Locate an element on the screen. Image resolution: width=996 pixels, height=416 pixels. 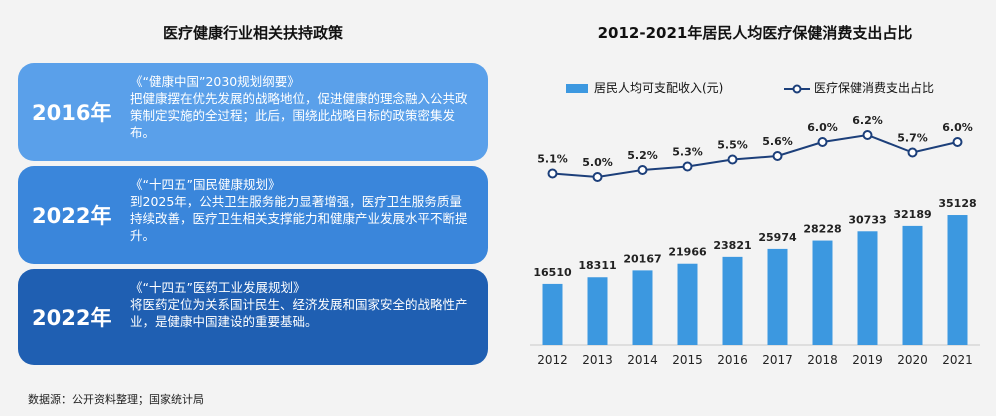
legend-item-medical-share: 医疗保健消费支出占比 is located at coordinates (859, 87).